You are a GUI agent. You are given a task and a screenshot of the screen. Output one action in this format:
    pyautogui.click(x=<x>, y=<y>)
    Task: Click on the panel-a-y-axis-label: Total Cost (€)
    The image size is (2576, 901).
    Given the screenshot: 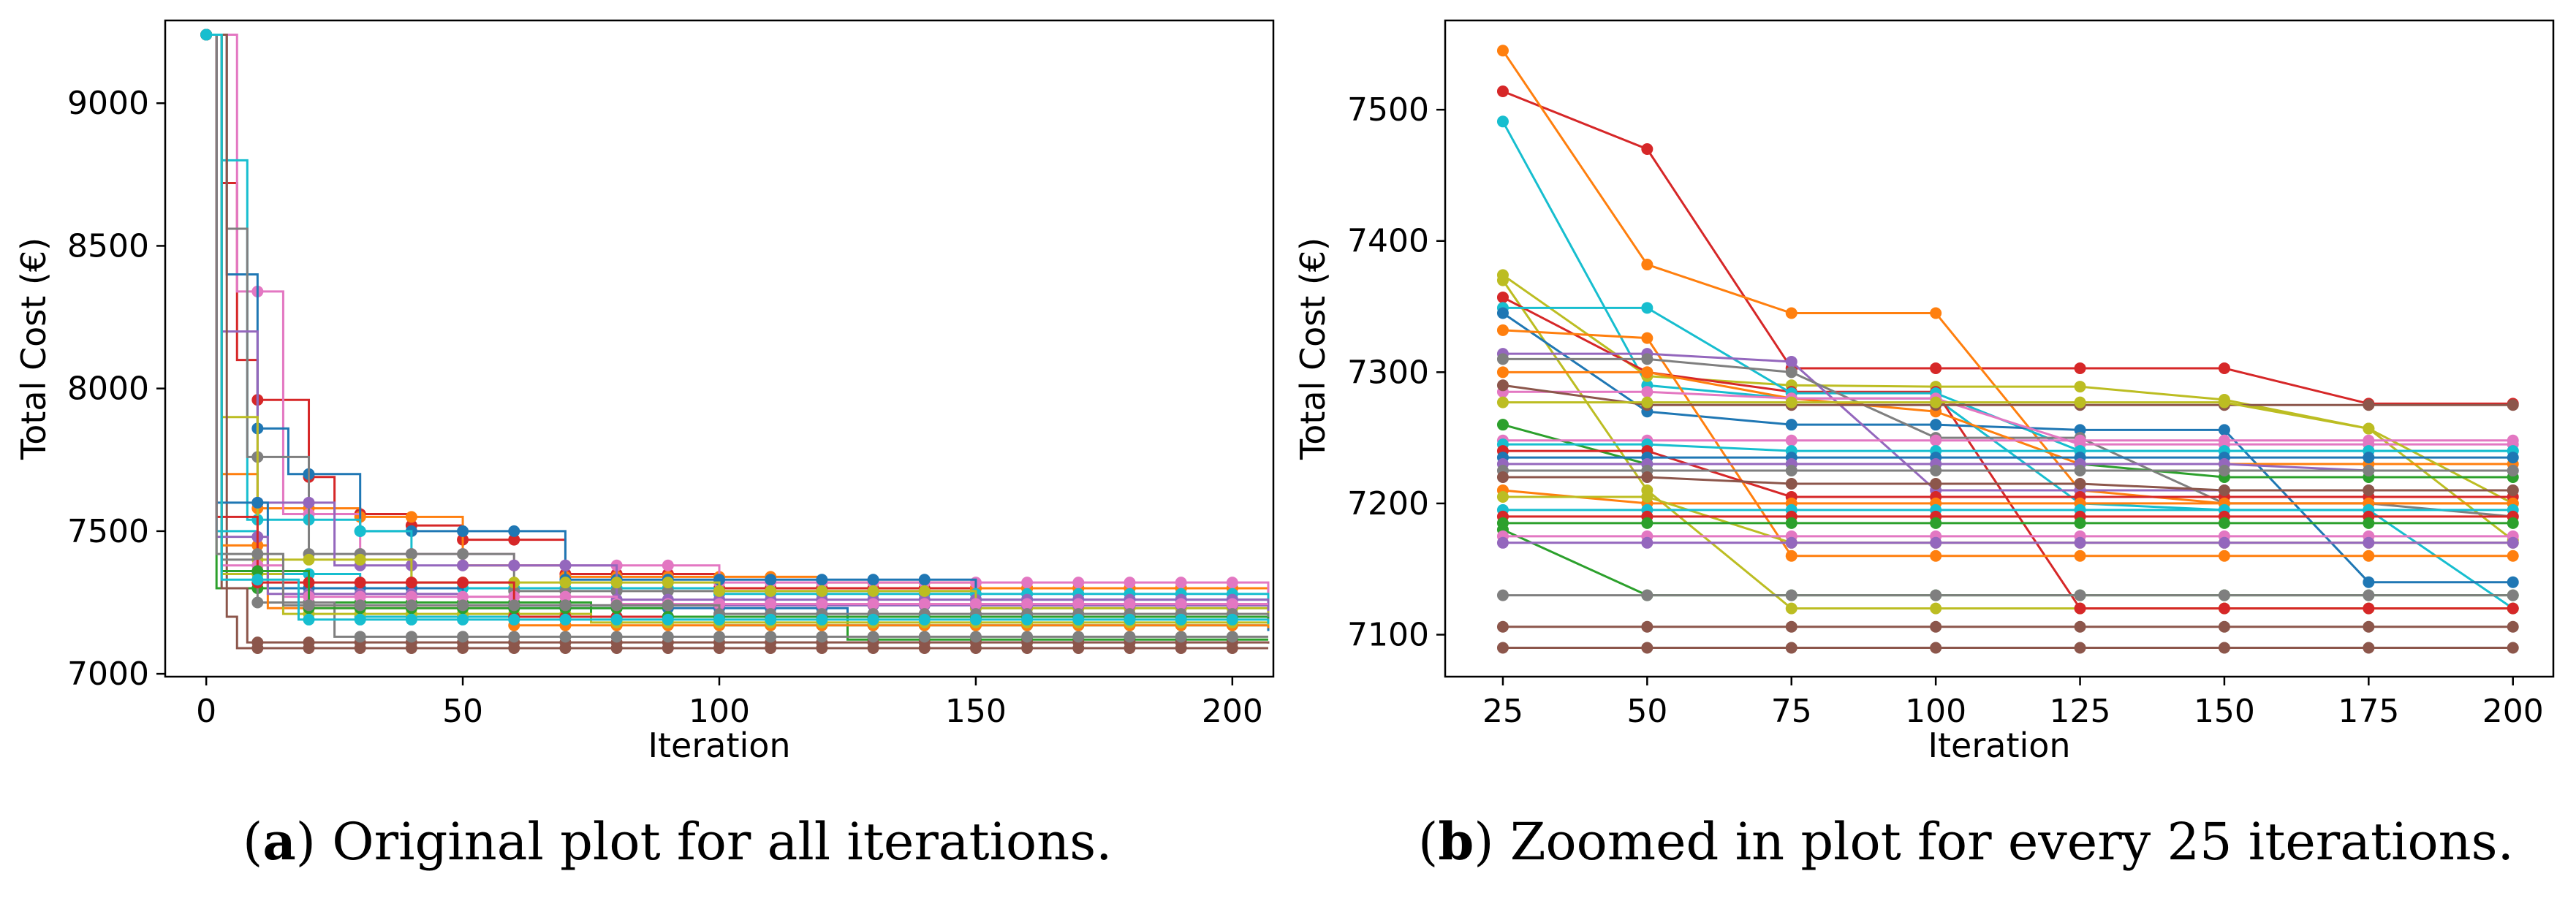 What is the action you would take?
    pyautogui.click(x=33, y=349)
    